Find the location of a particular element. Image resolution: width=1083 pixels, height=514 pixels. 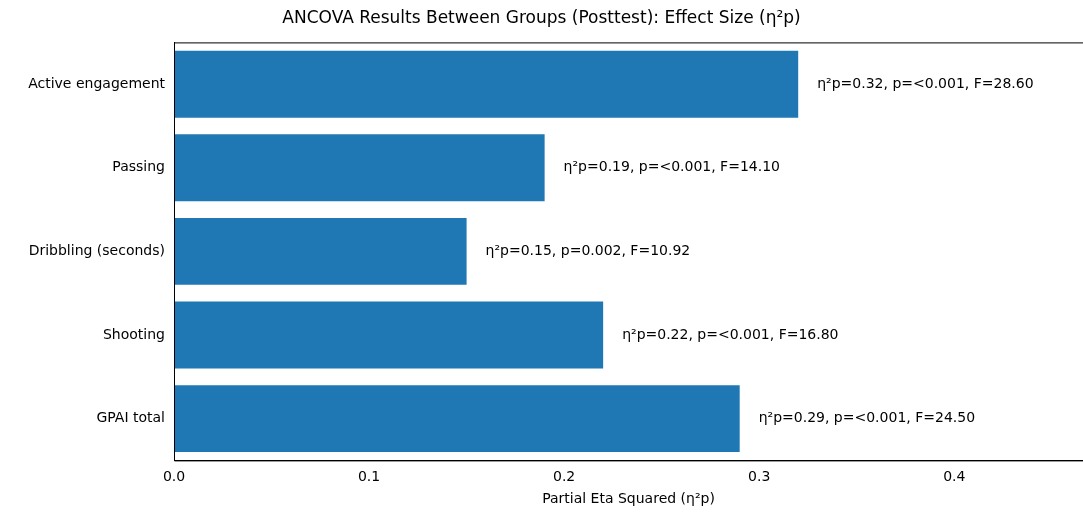

x-axis-title: Partial Eta Squared (η²p) is located at coordinates (628, 498).